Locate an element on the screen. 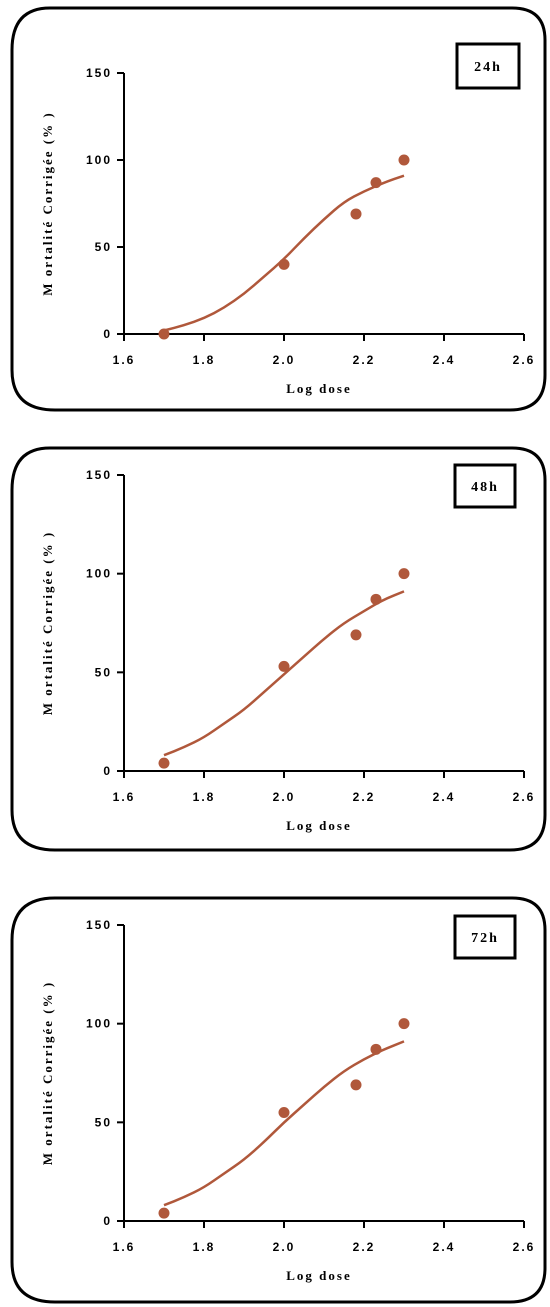 Image resolution: width=550 pixels, height=1307 pixels. time-tag-label: 48h is located at coordinates (485, 487).